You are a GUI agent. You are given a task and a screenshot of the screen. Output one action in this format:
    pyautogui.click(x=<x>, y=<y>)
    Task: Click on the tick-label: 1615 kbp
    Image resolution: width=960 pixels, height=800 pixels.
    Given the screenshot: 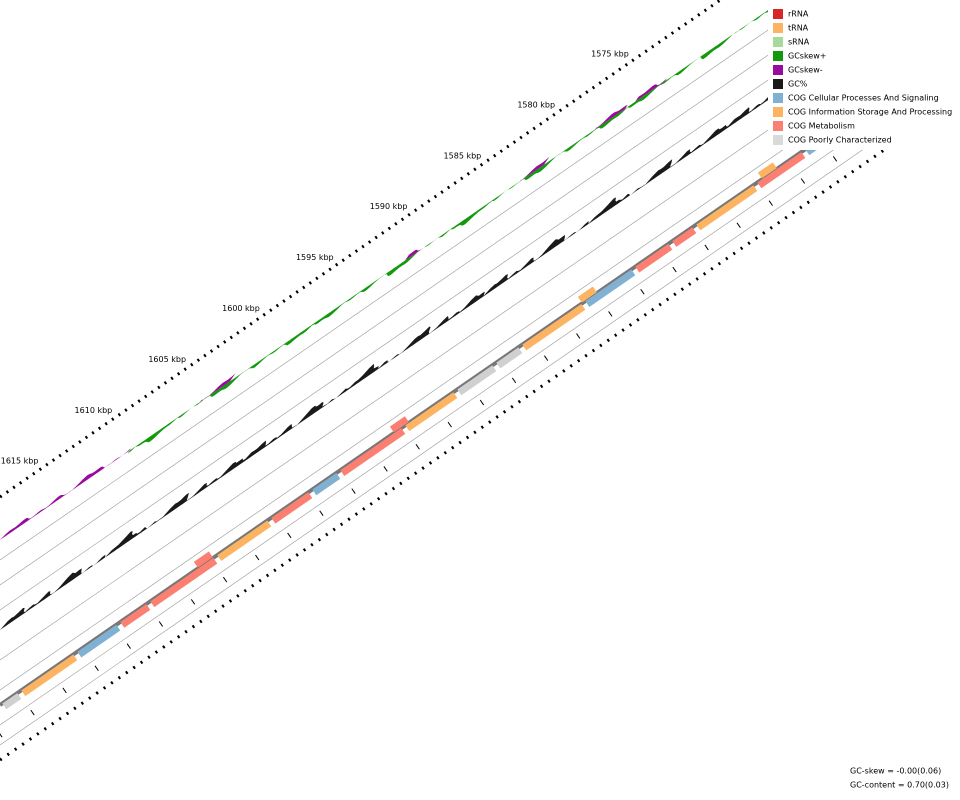 What is the action you would take?
    pyautogui.click(x=20, y=461)
    